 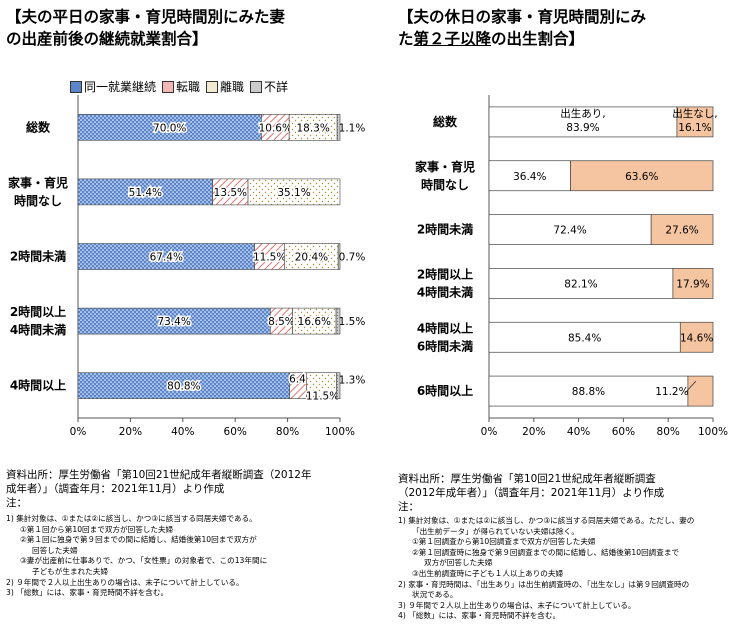 What do you see at coordinates (690, 387) in the screenshot?
I see `right-leader-line` at bounding box center [690, 387].